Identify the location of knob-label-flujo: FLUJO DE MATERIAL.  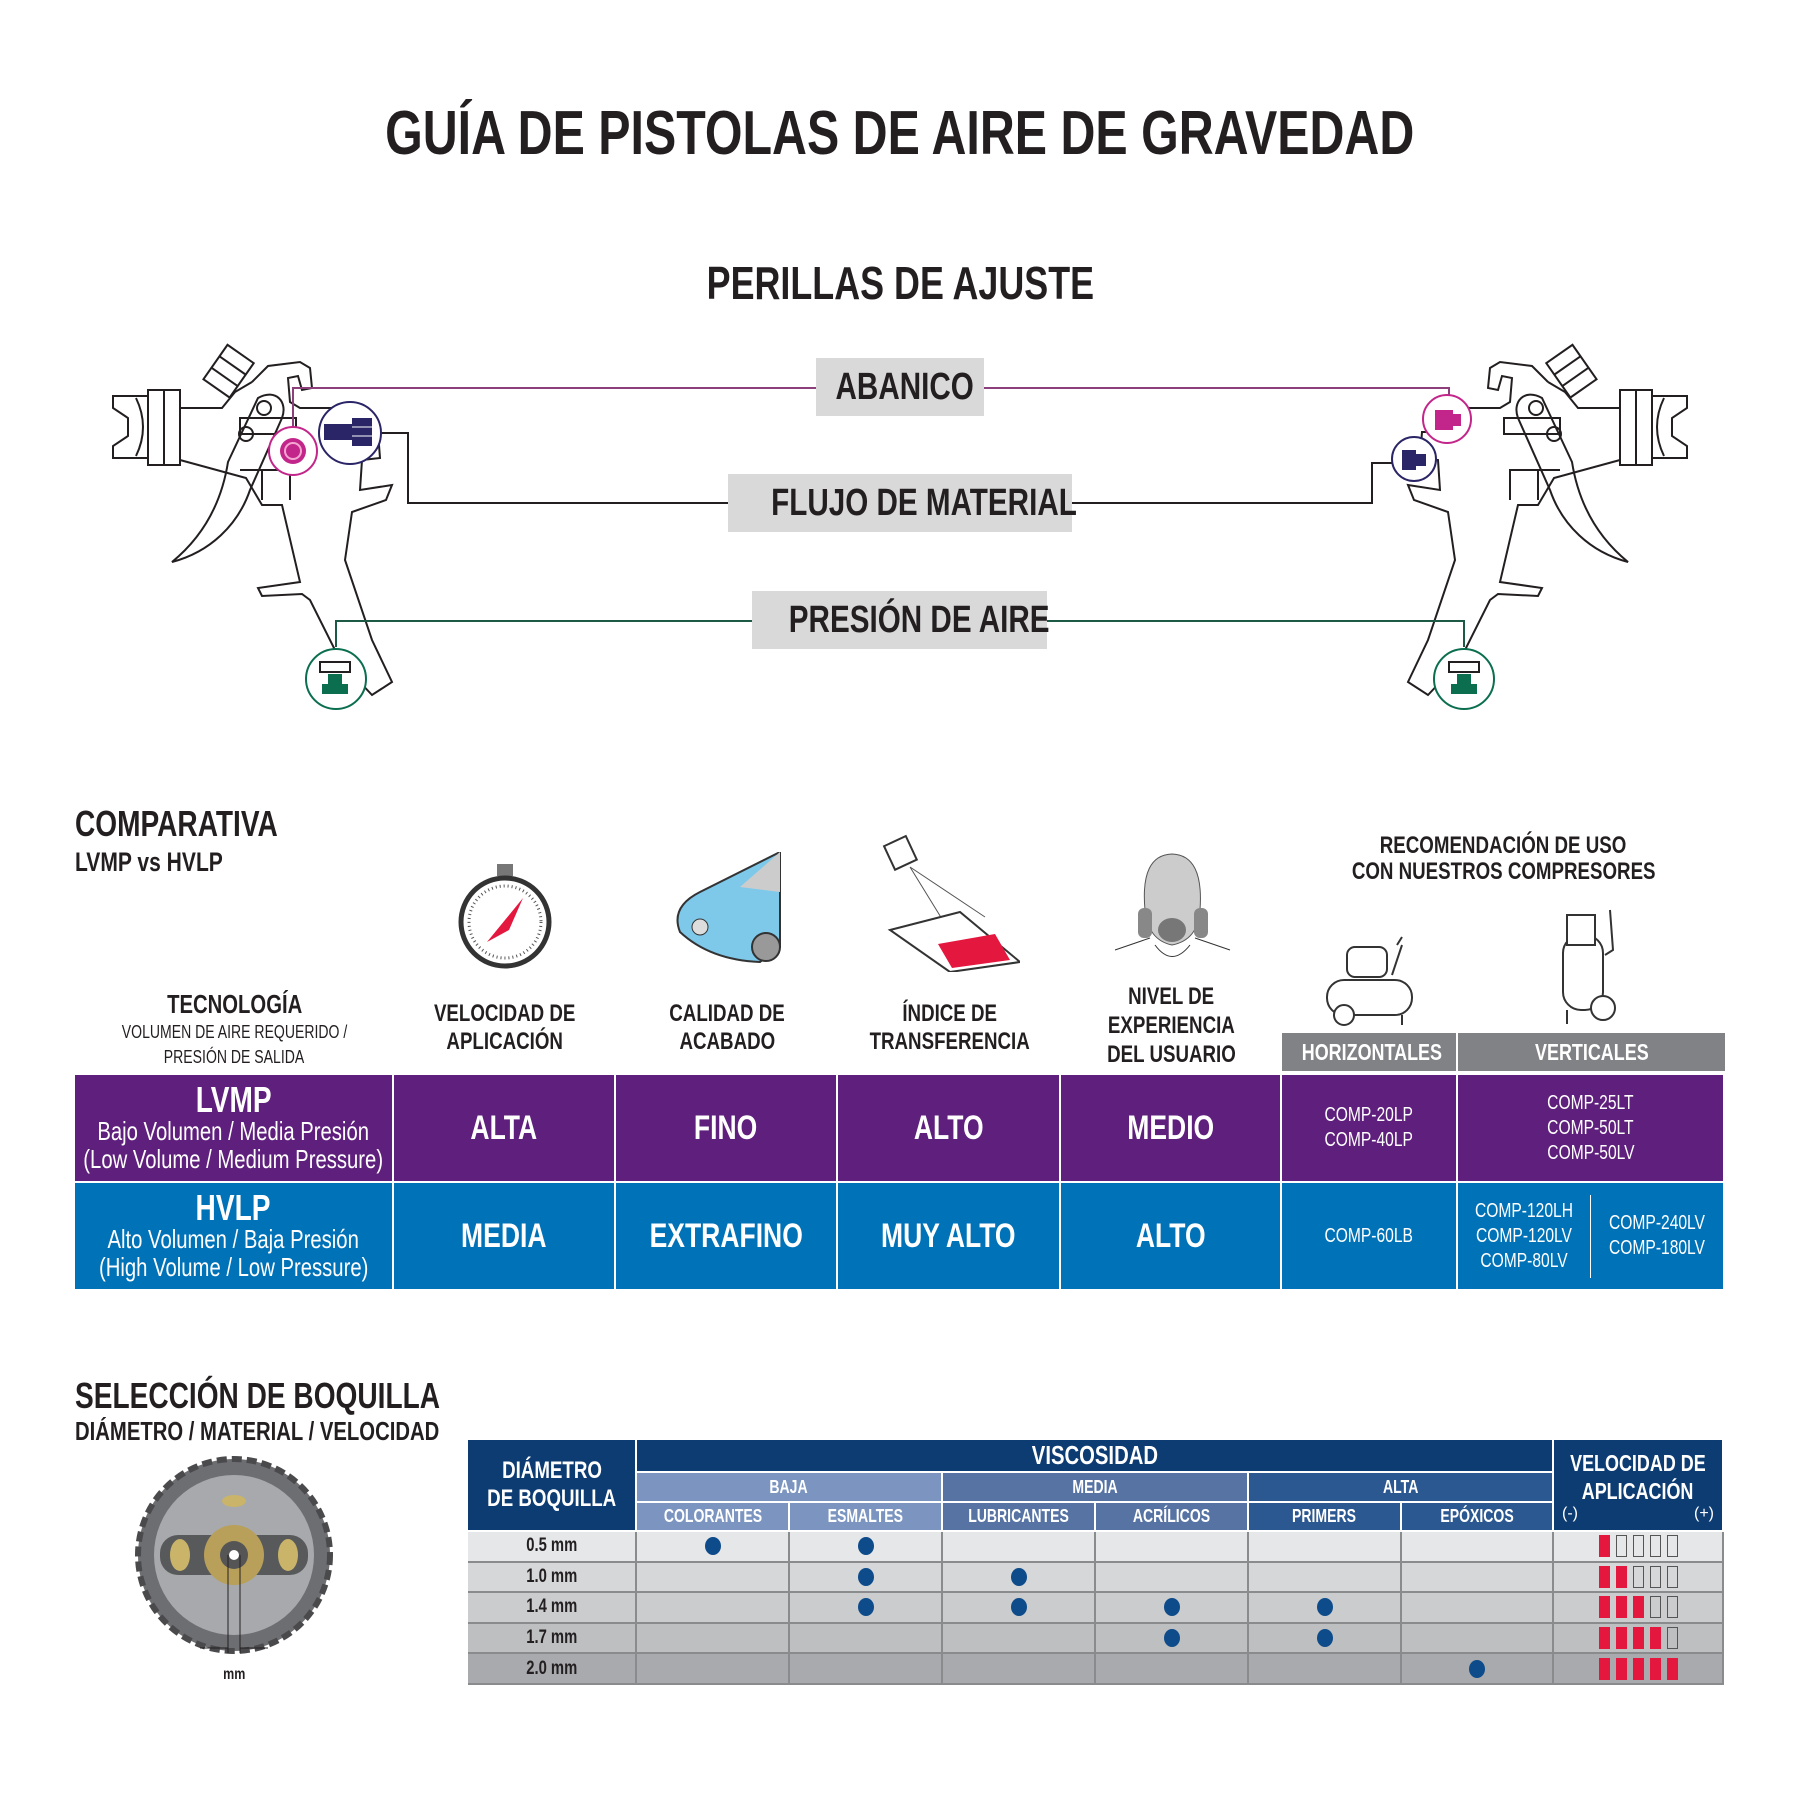
(902, 503).